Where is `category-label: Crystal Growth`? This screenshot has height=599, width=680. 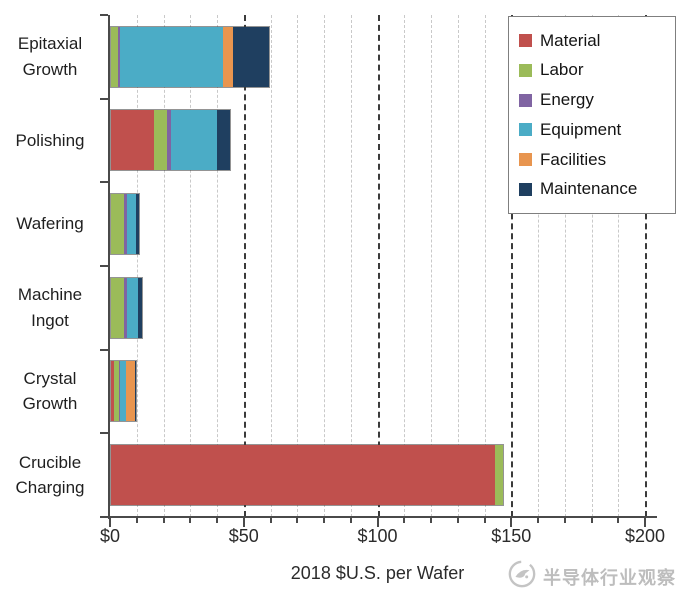 category-label: Crystal Growth is located at coordinates (50, 391).